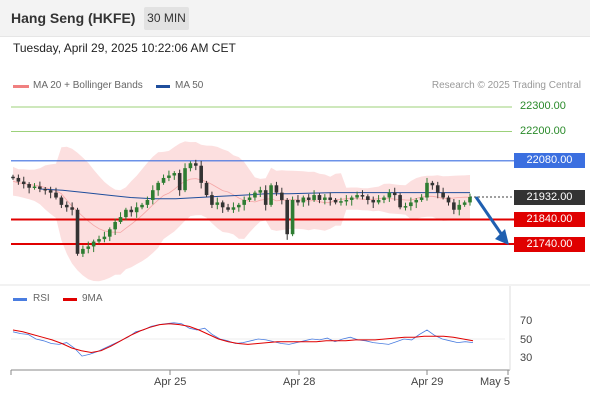  I want to click on ma9-legend-label: 9MA, so click(92, 298).